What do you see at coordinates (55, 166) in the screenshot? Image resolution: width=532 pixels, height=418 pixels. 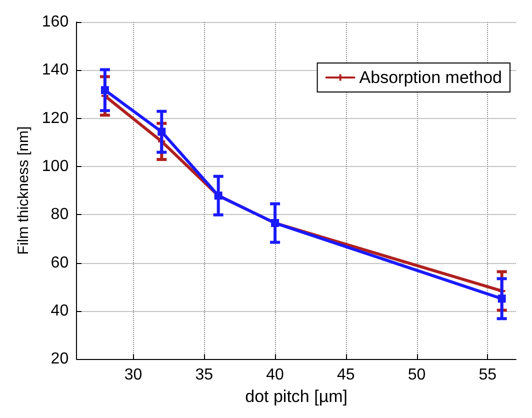 I see `y-tick-label: 100` at bounding box center [55, 166].